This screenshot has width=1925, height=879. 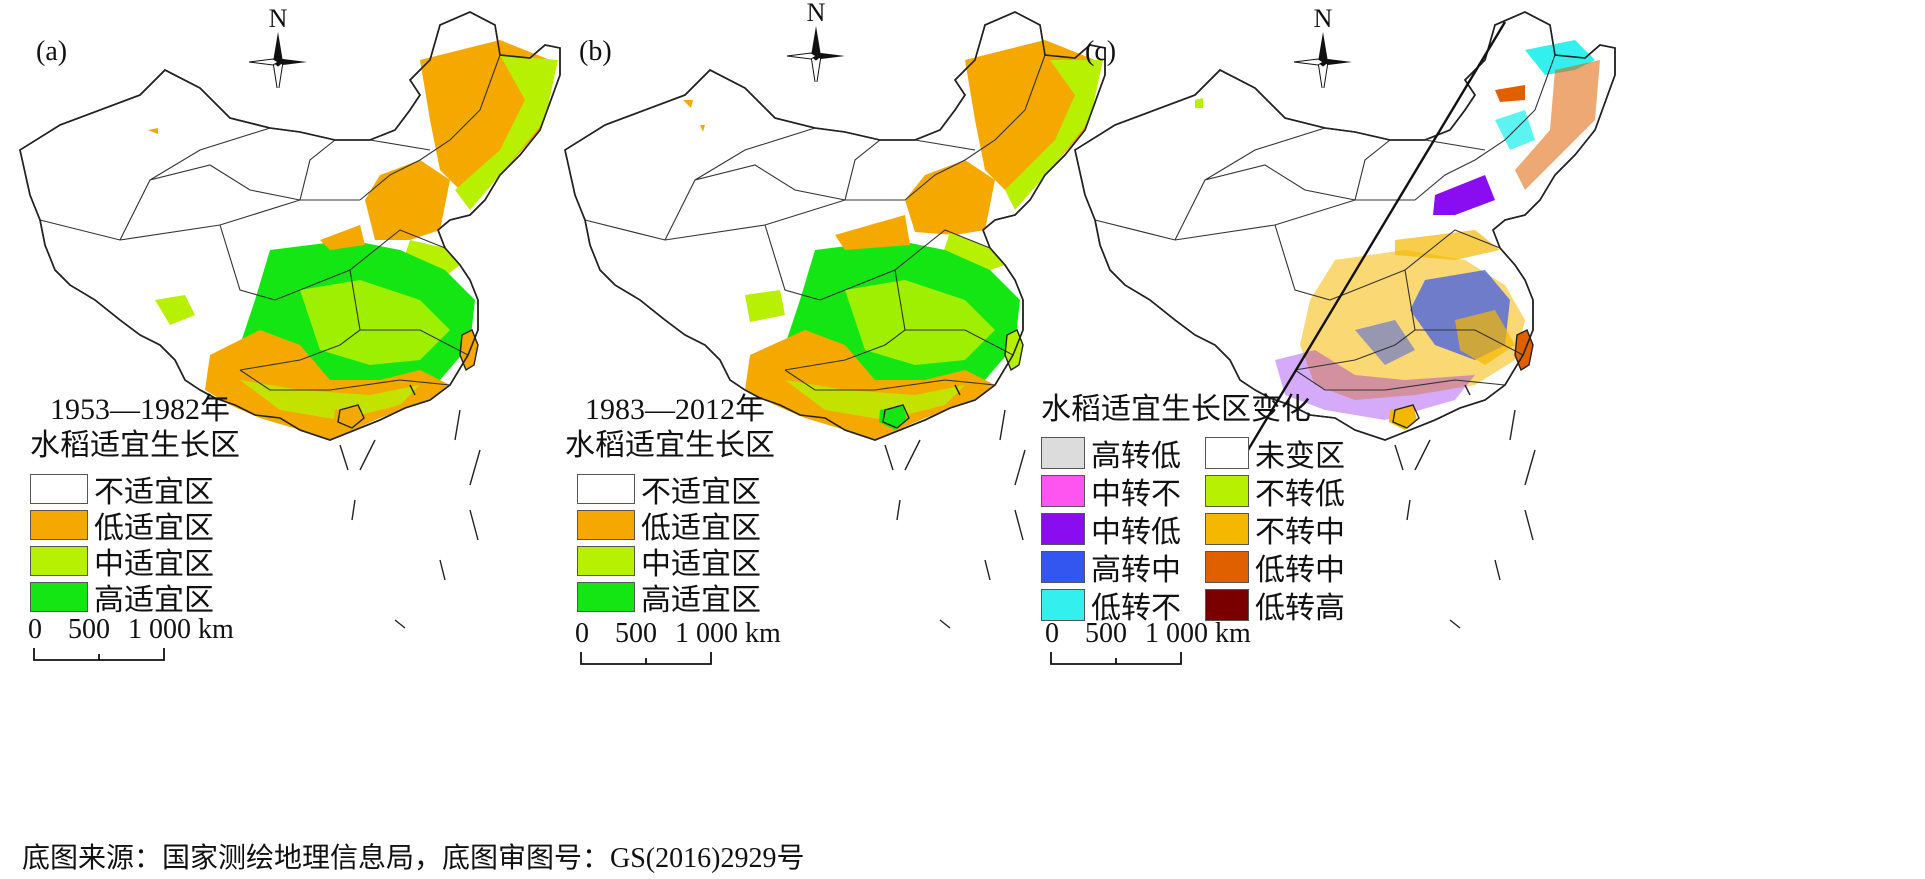 What do you see at coordinates (1111, 606) in the screenshot?
I see `legend-item: 低转不` at bounding box center [1111, 606].